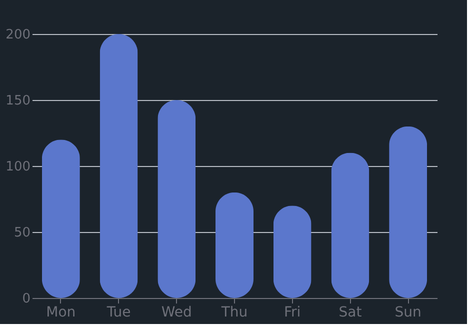 The height and width of the screenshot is (330, 474). What do you see at coordinates (408, 312) in the screenshot?
I see `x-tick-label: Sun` at bounding box center [408, 312].